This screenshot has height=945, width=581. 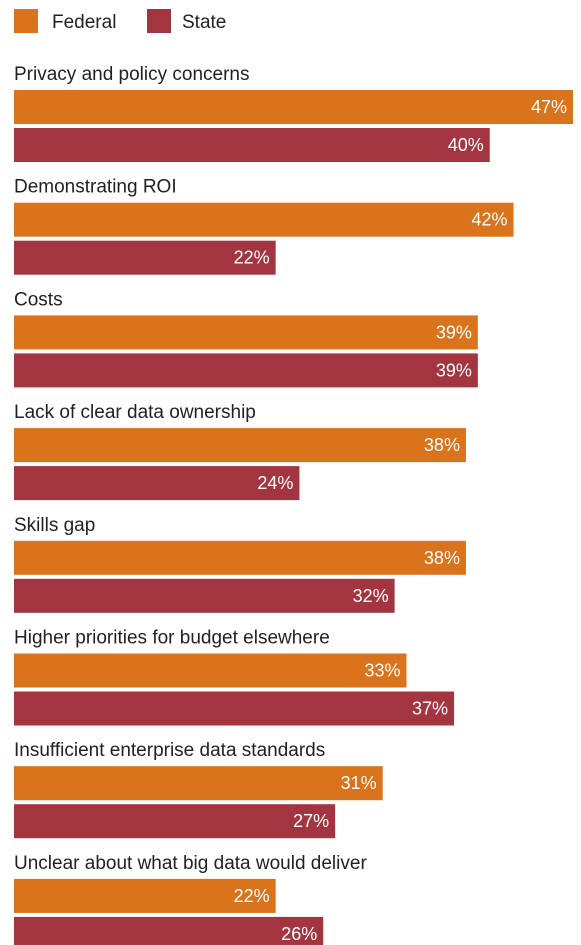 What do you see at coordinates (38, 299) in the screenshot?
I see `category-label: Costs` at bounding box center [38, 299].